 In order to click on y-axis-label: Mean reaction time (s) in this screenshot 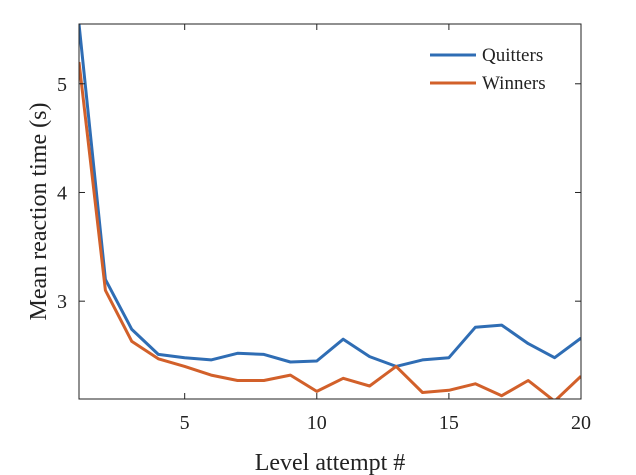, I will do `click(39, 212)`.